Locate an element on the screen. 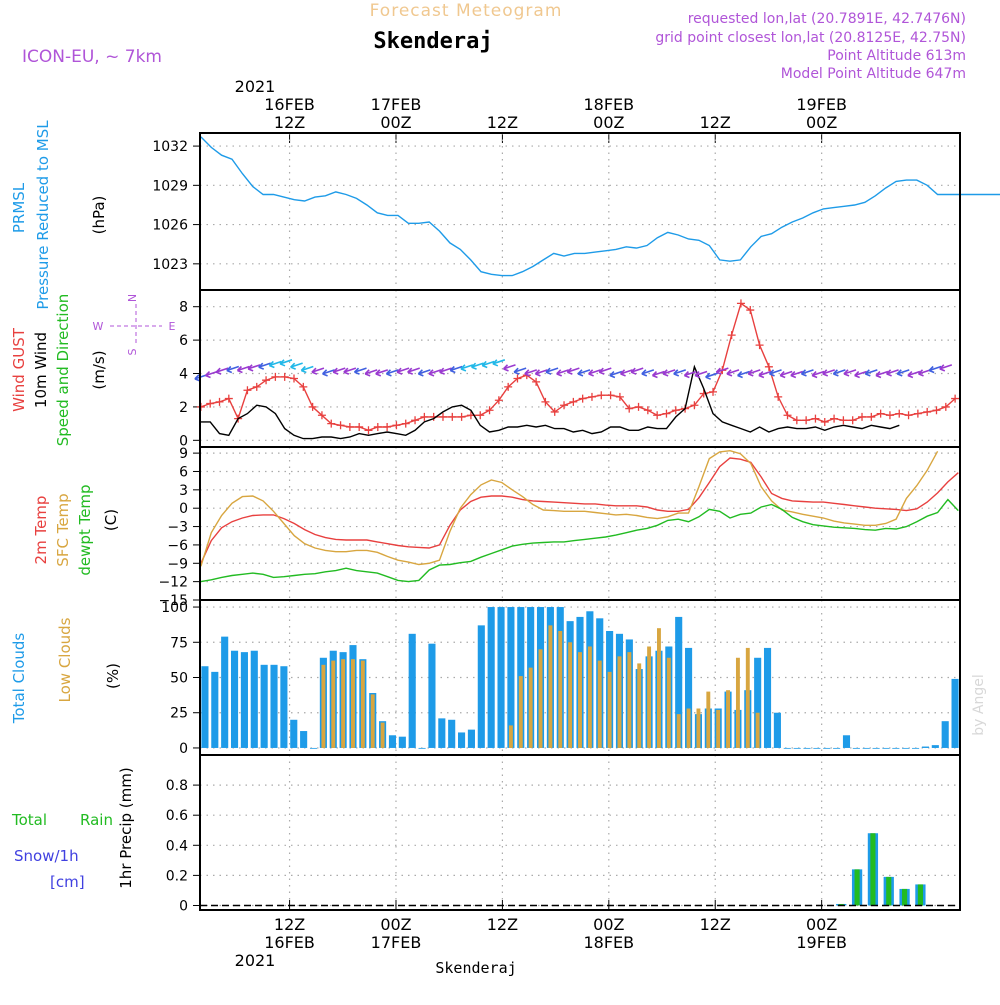  precip-ytick-label: 0 is located at coordinates (183, 906).